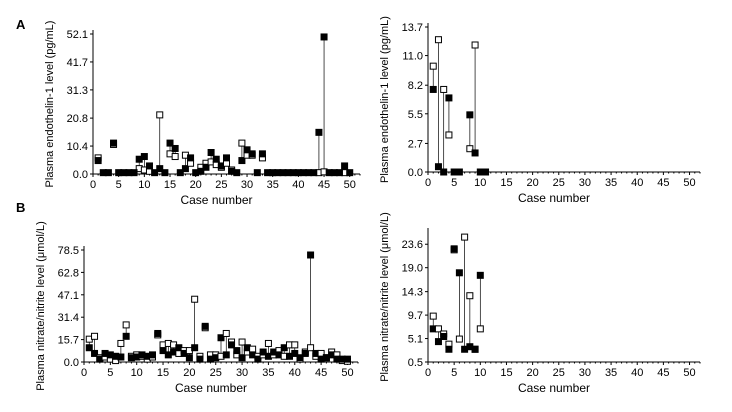 The width and height of the screenshot is (732, 412). Describe the element at coordinates (21, 207) in the screenshot. I see `panel-label-b: B` at that location.